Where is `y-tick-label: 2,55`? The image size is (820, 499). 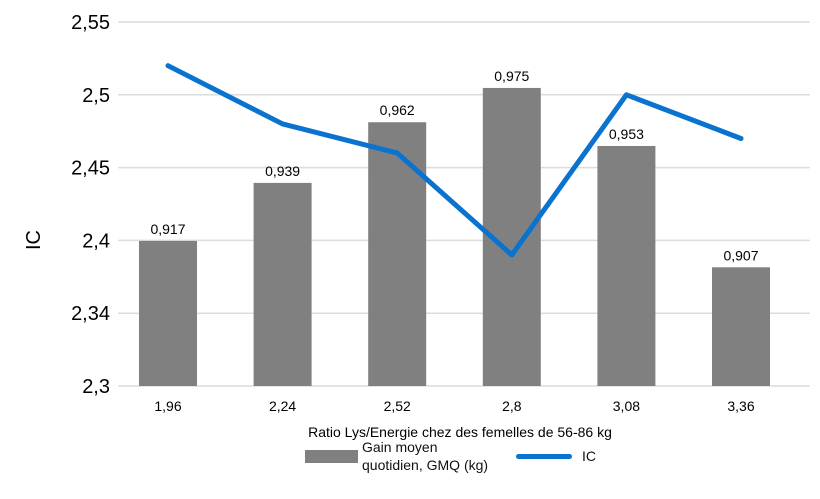 y-tick-label: 2,55 is located at coordinates (90, 23).